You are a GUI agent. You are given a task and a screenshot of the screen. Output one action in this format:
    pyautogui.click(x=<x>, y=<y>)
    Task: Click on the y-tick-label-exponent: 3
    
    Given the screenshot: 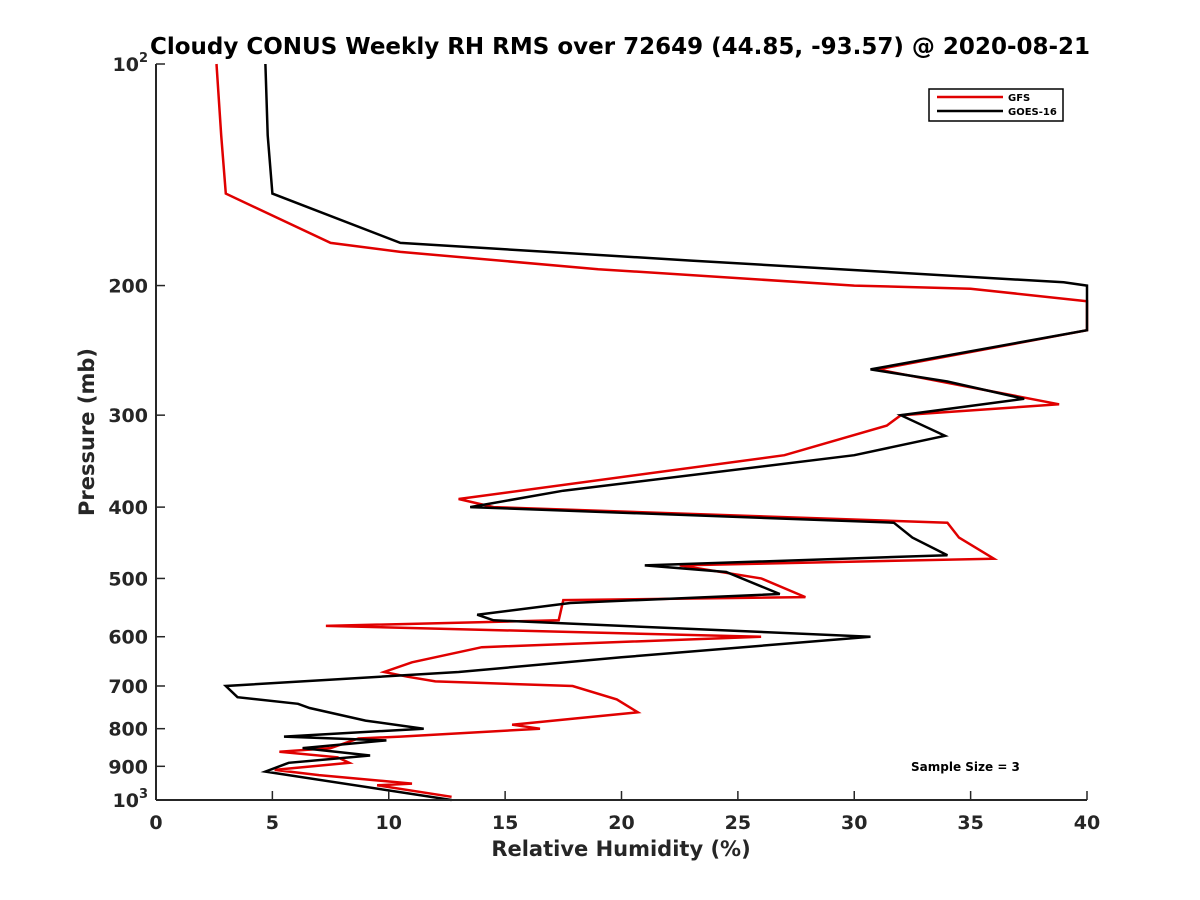 What is the action you would take?
    pyautogui.click(x=143, y=794)
    